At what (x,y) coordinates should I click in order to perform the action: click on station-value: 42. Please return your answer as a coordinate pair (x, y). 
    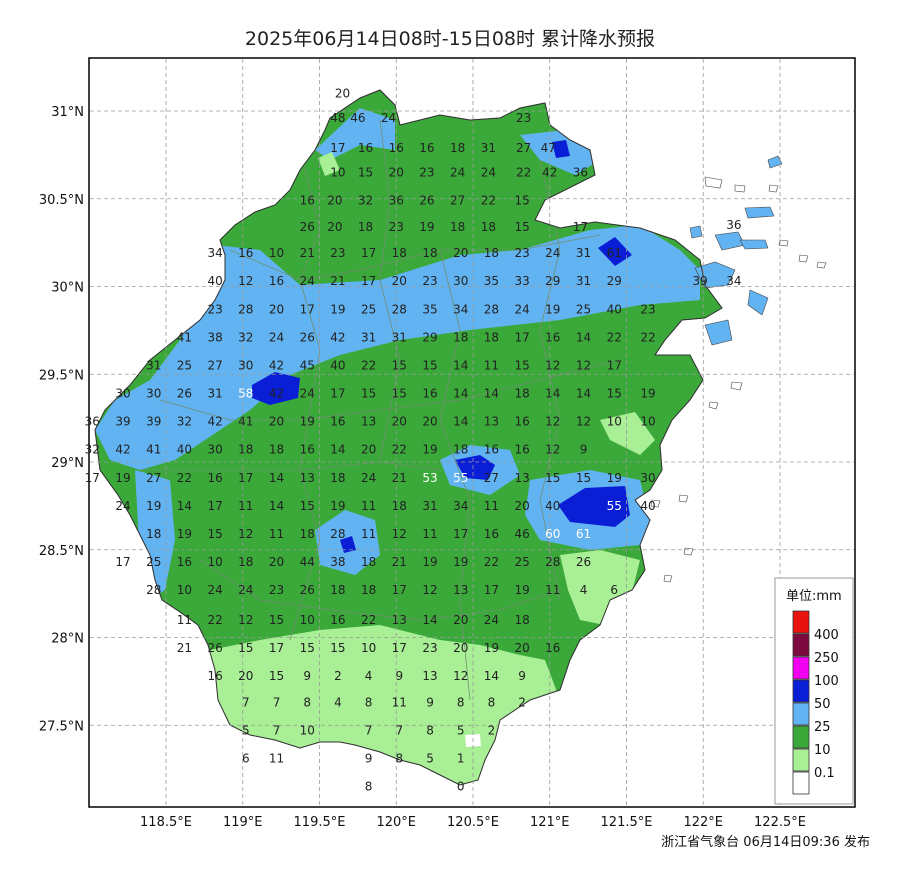
    Looking at the image, I should click on (122, 450).